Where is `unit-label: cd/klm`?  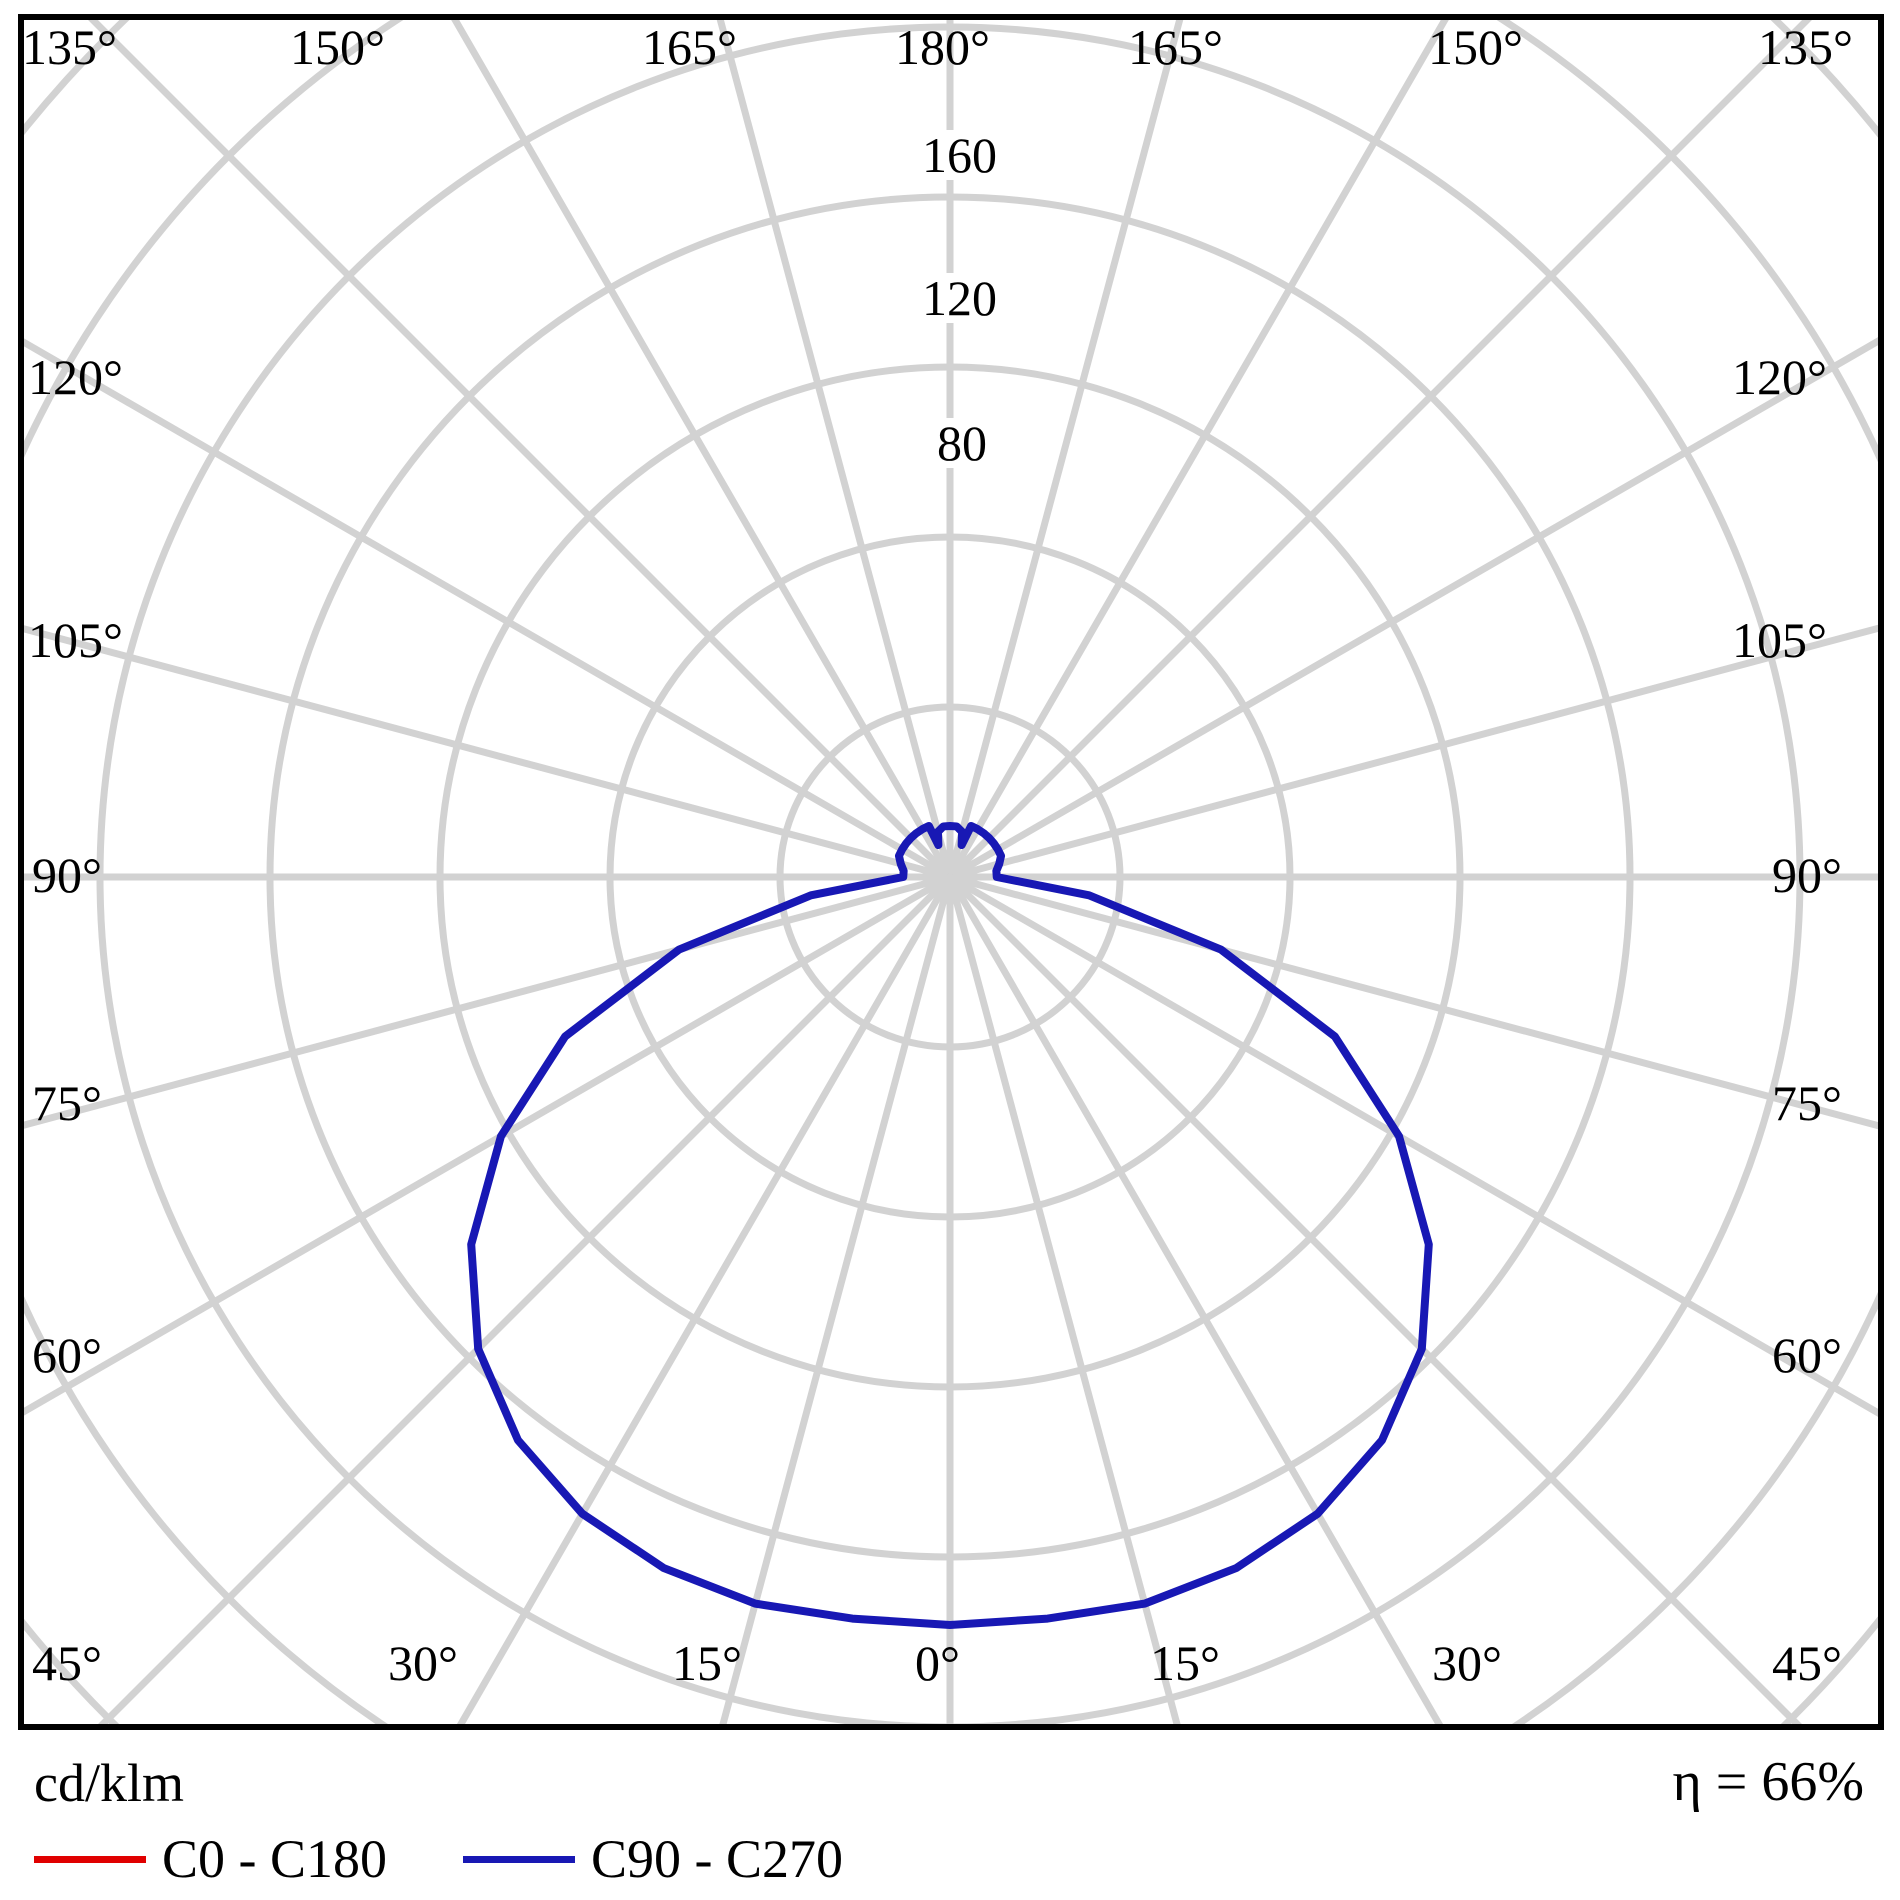 unit-label: cd/klm is located at coordinates (109, 1783).